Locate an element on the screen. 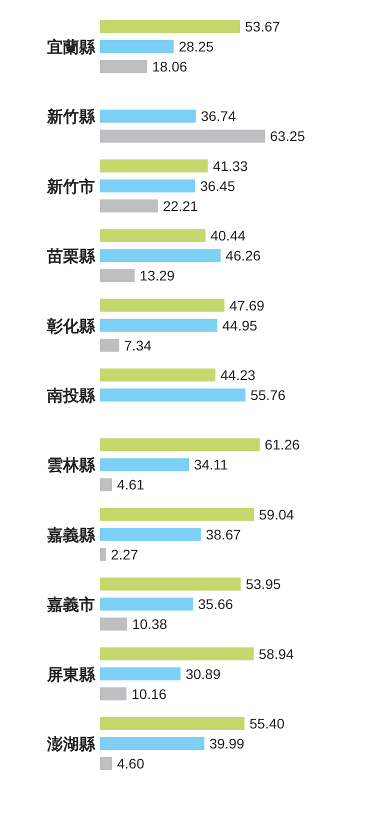  y-tick-label: 澎湖縣 is located at coordinates (71, 745).